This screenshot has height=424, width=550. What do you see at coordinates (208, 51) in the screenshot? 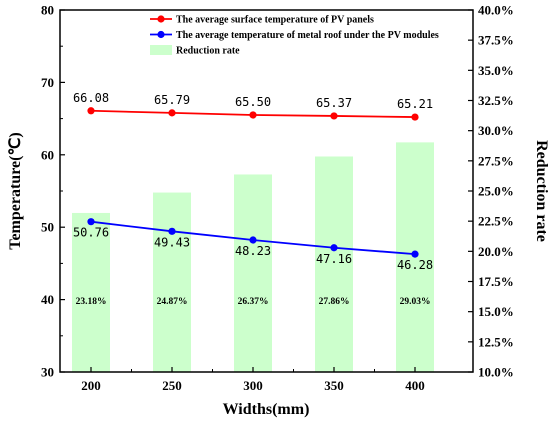
I see `legend-text-3: Reduction rate` at bounding box center [208, 51].